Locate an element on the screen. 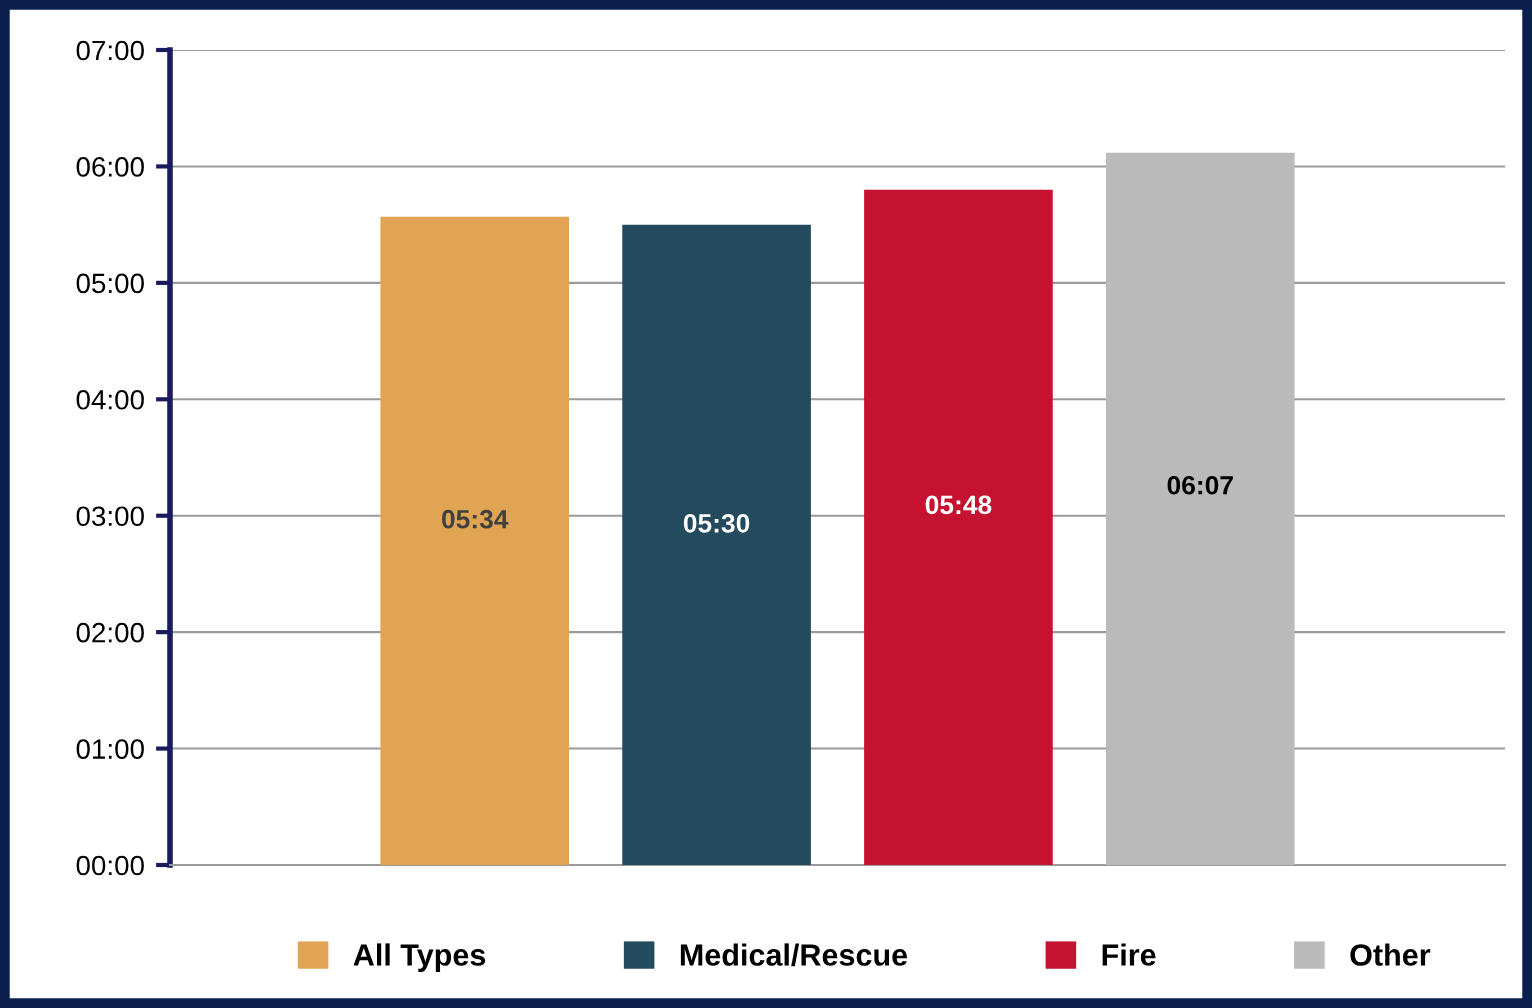 The height and width of the screenshot is (1008, 1532). y-tick-label: 01:00 is located at coordinates (110, 749).